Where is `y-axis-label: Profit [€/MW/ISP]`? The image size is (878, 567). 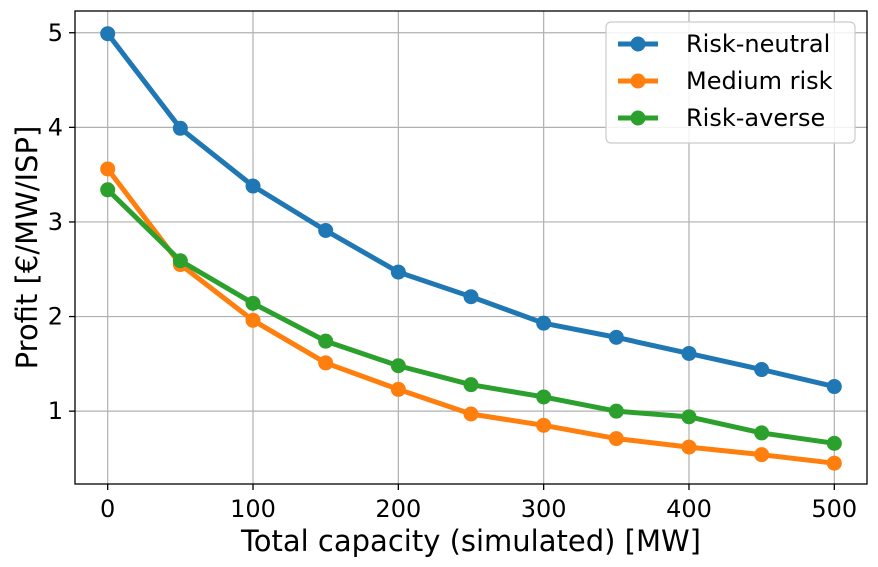
y-axis-label: Profit [€/MW/ISP] is located at coordinates (27, 248).